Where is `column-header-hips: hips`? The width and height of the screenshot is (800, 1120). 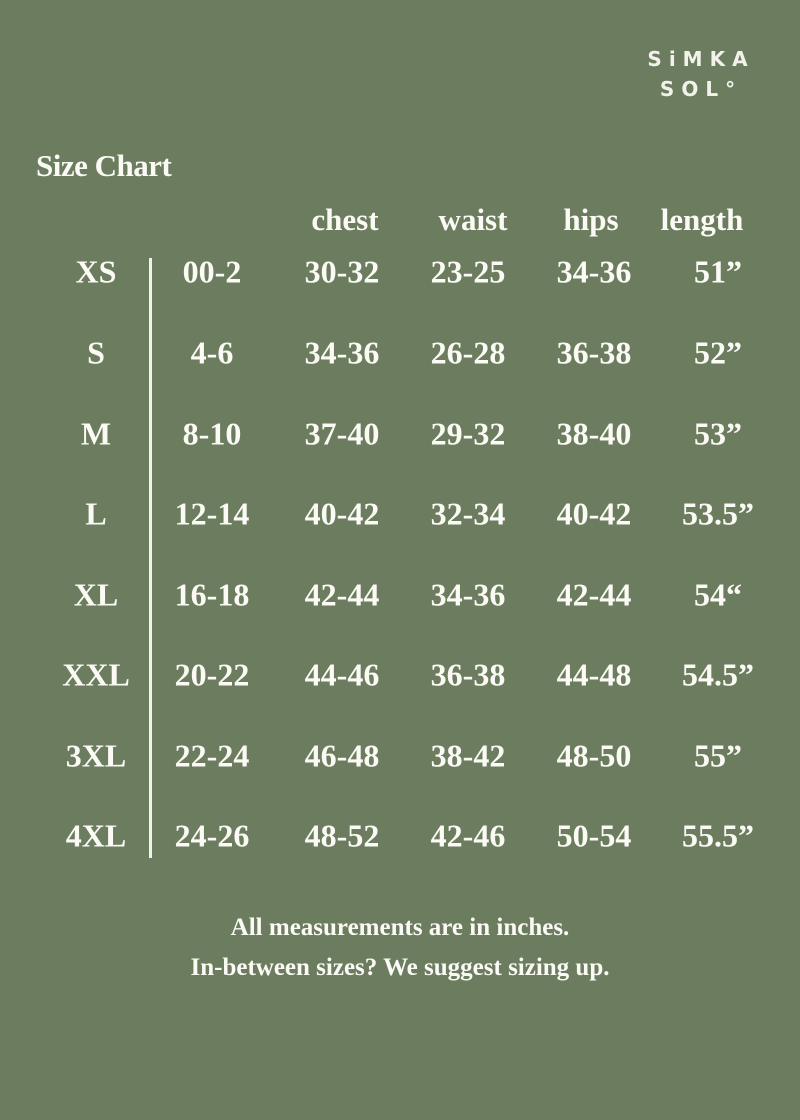
column-header-hips: hips is located at coordinates (591, 219).